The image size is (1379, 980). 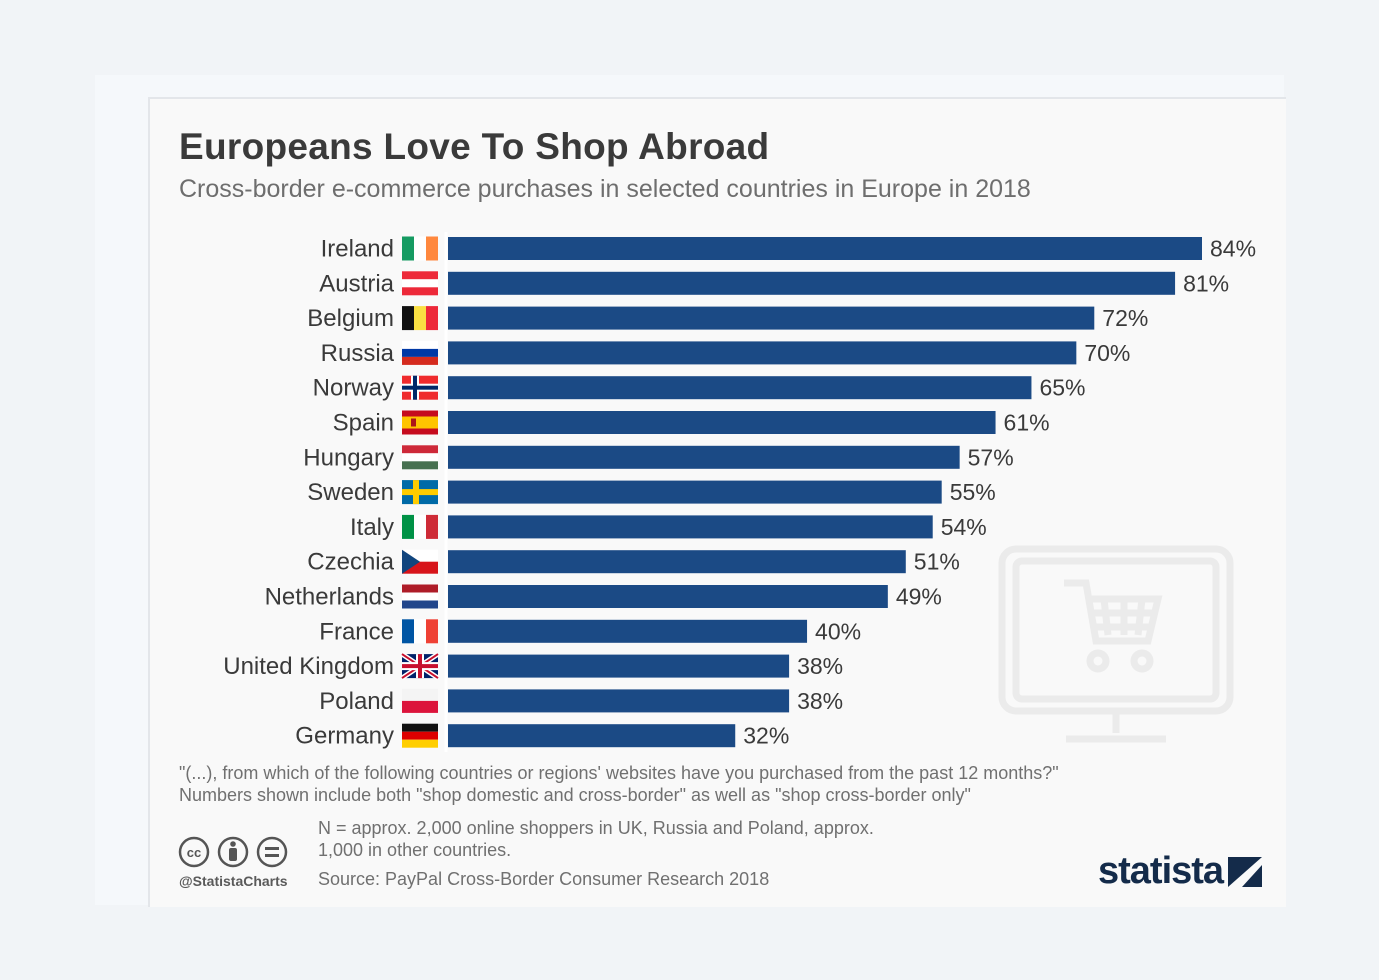 I want to click on category-label: Norway, so click(x=353, y=388).